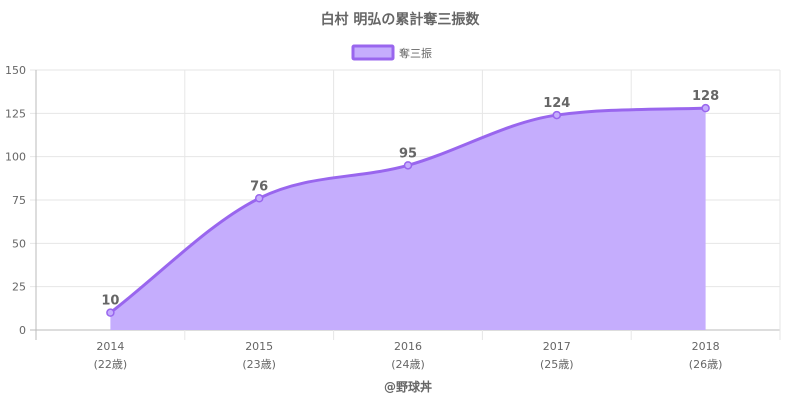 The height and width of the screenshot is (400, 800). Describe the element at coordinates (259, 364) in the screenshot. I see `x-tick-sublabel: (23歳)` at that location.